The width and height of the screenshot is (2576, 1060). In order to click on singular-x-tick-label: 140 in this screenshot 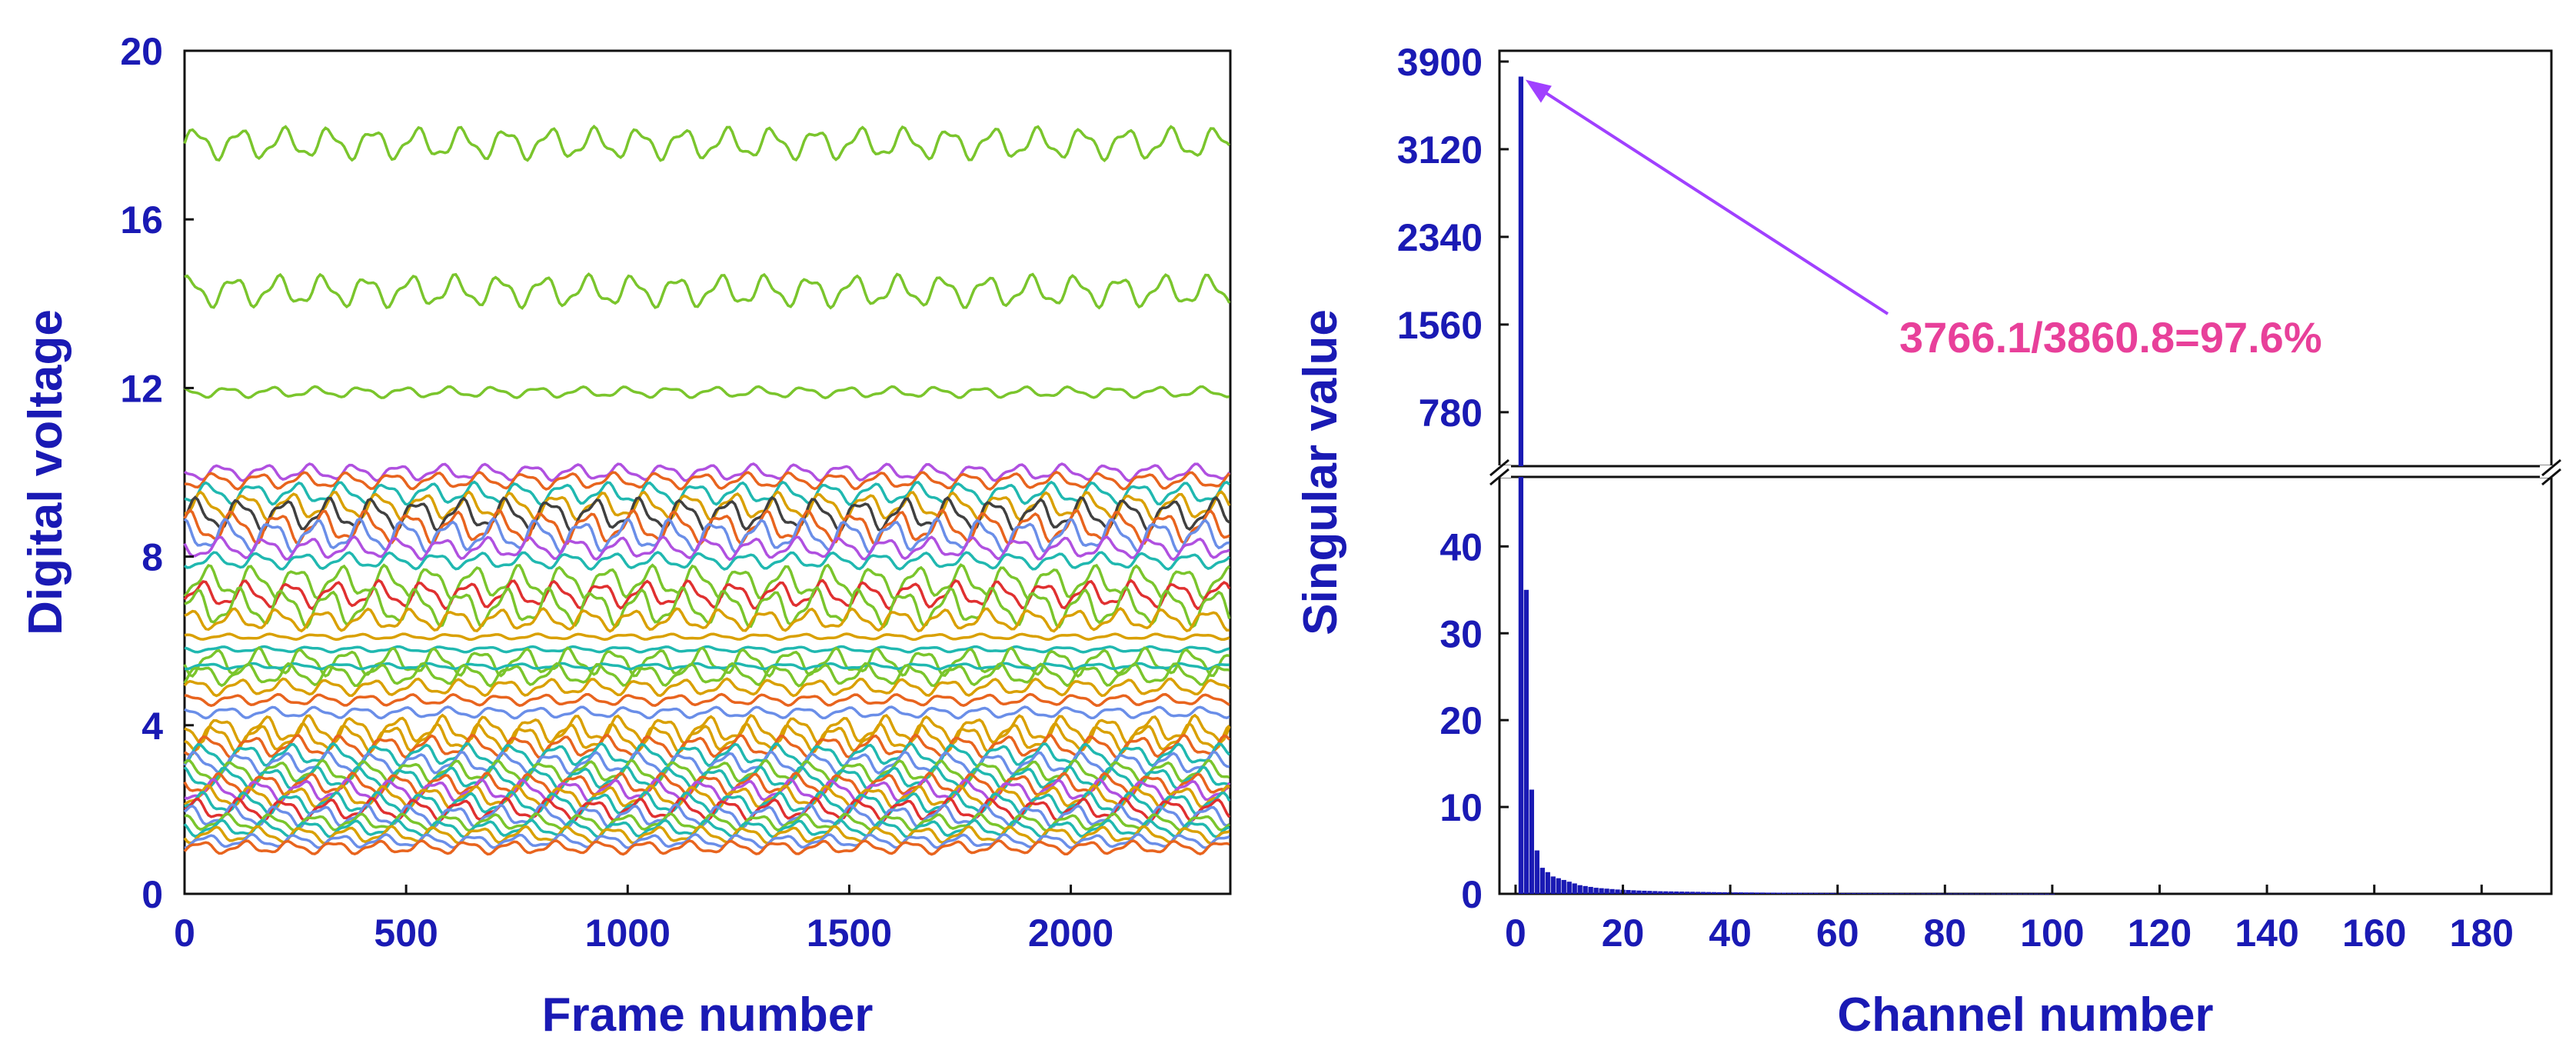, I will do `click(2266, 933)`.